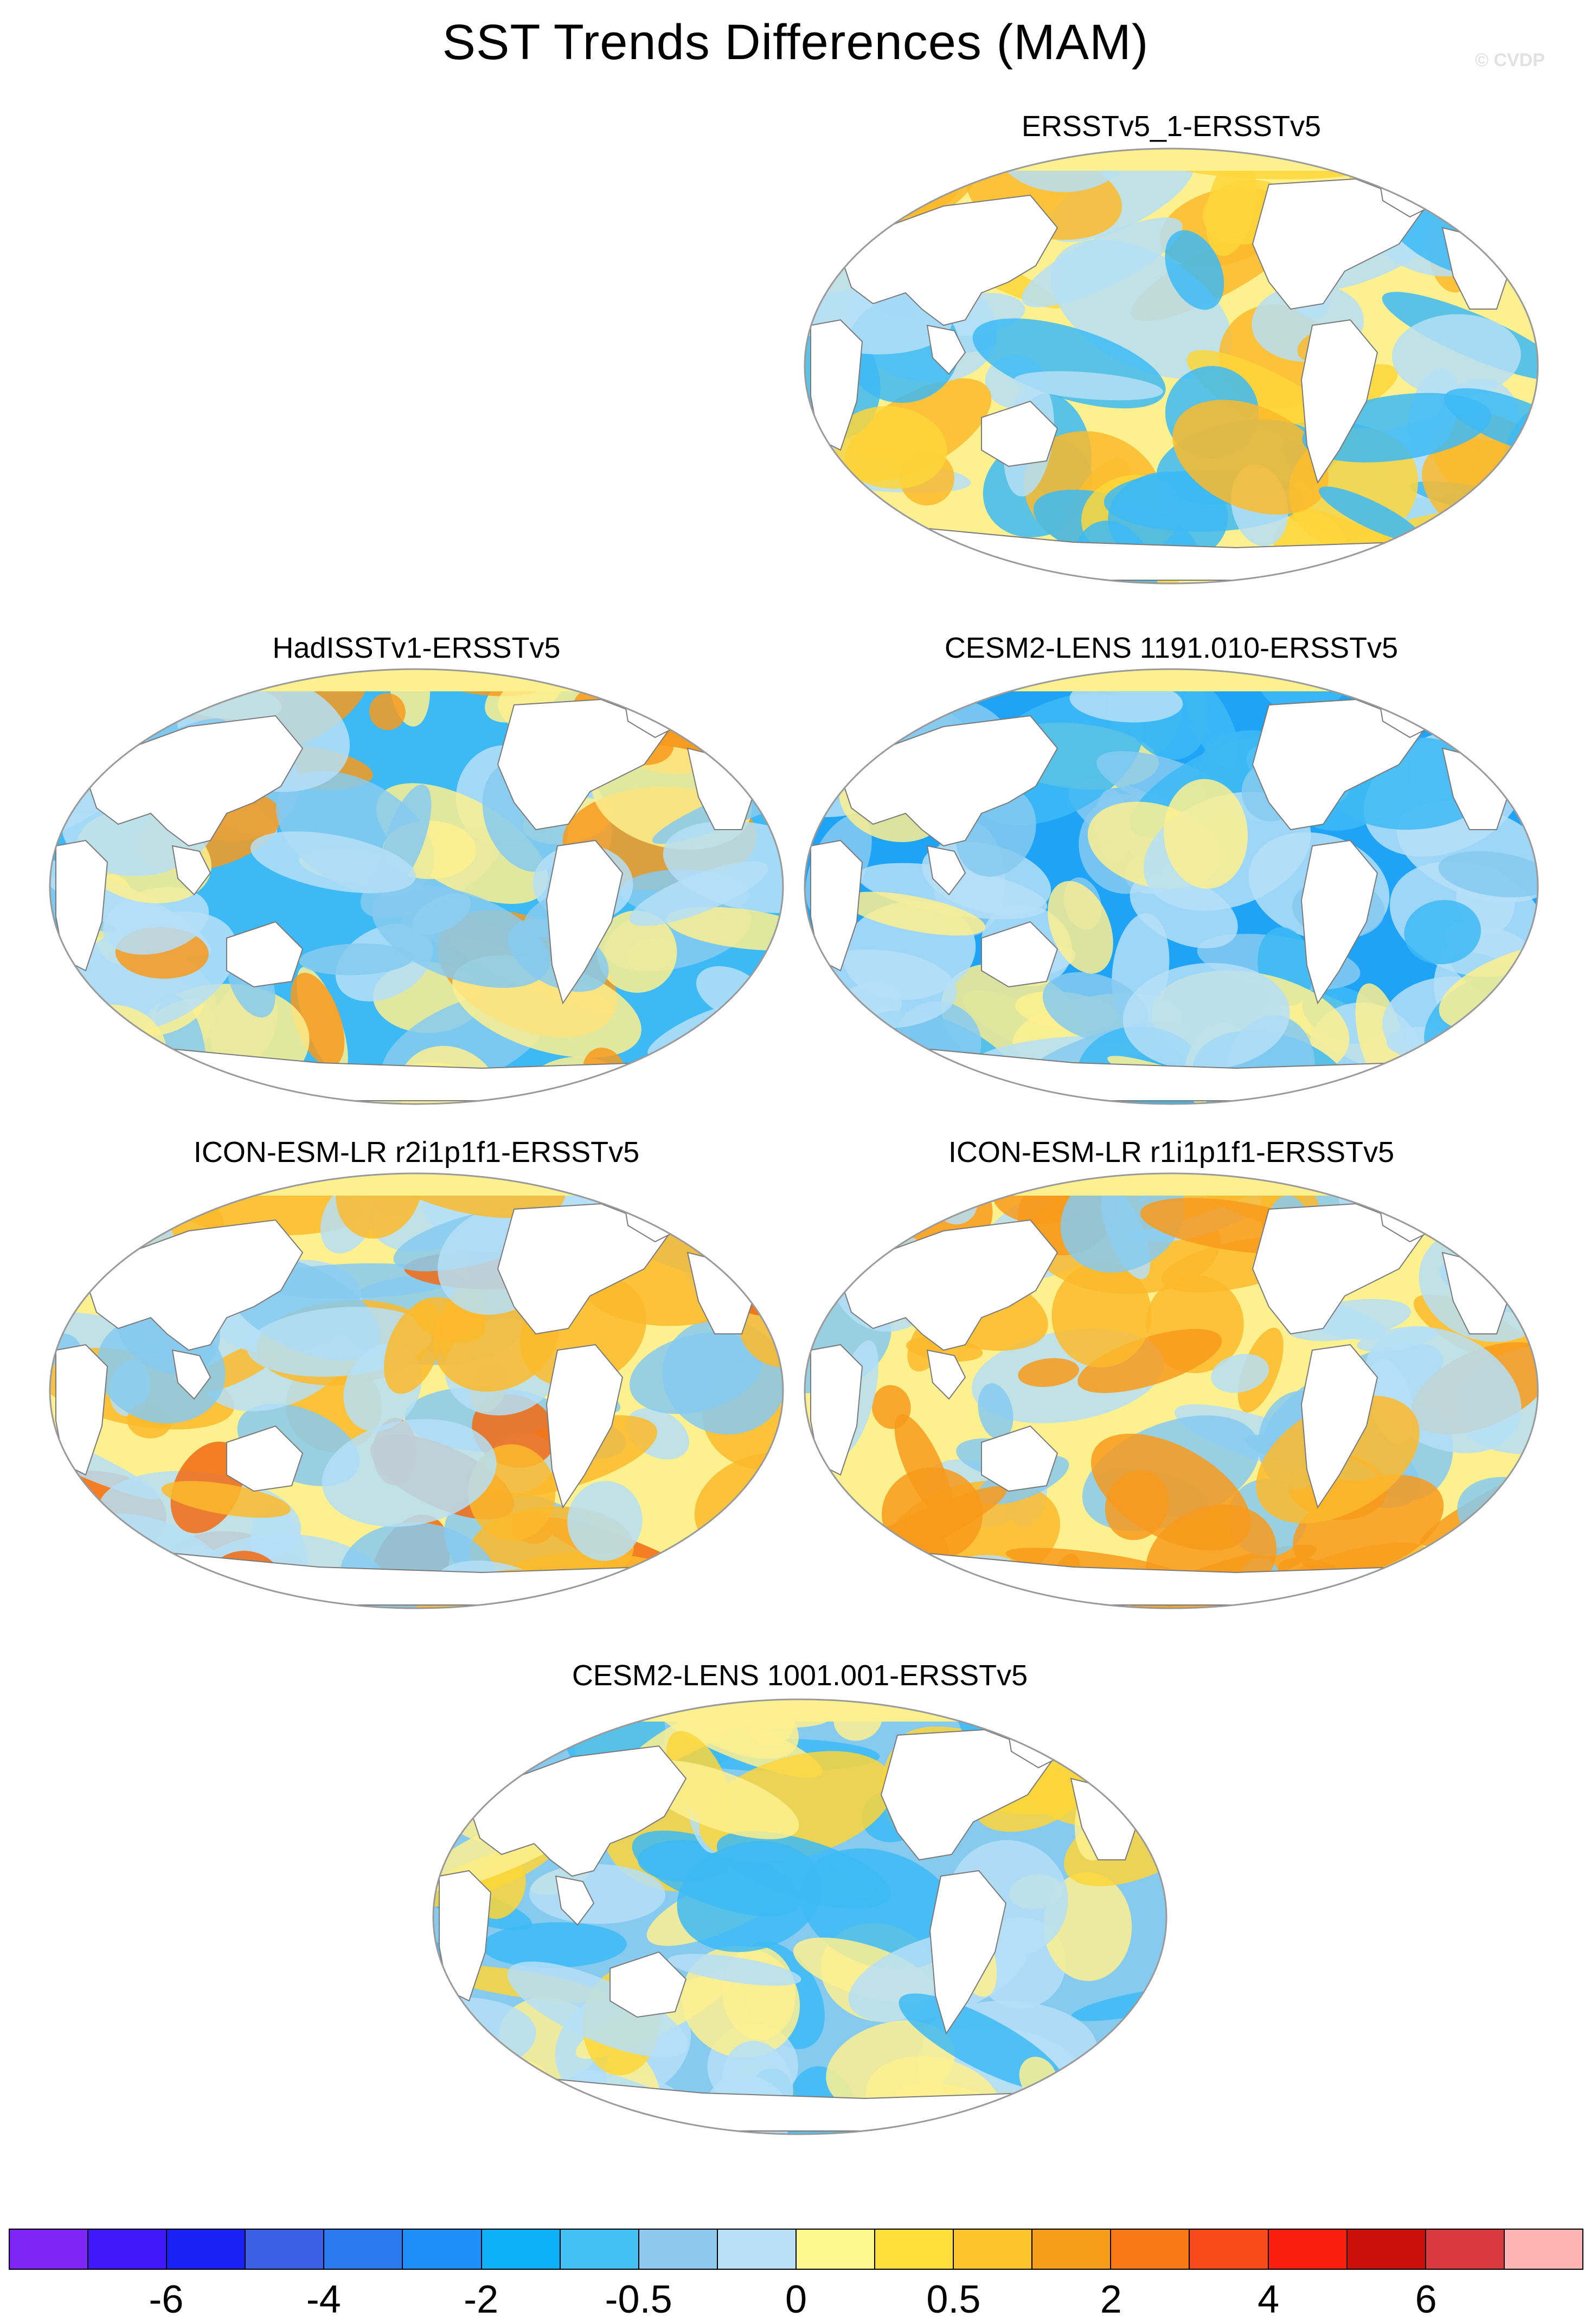 This screenshot has height=2324, width=1591. Describe the element at coordinates (416, 648) in the screenshot. I see `panel-title-hadisst: HadISSTv1-ERSSTv5` at that location.